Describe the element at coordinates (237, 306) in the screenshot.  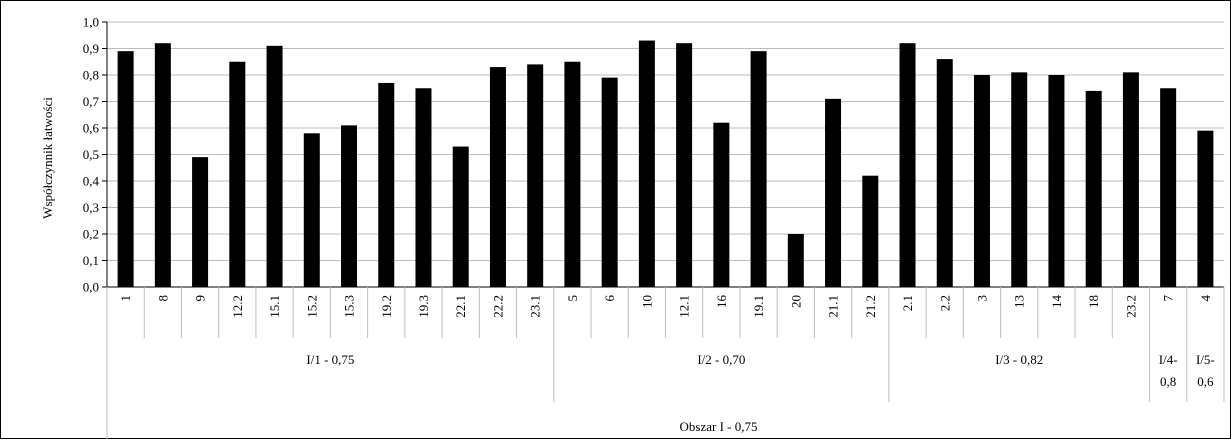
I see `x-tick-label: 12.2` at that location.